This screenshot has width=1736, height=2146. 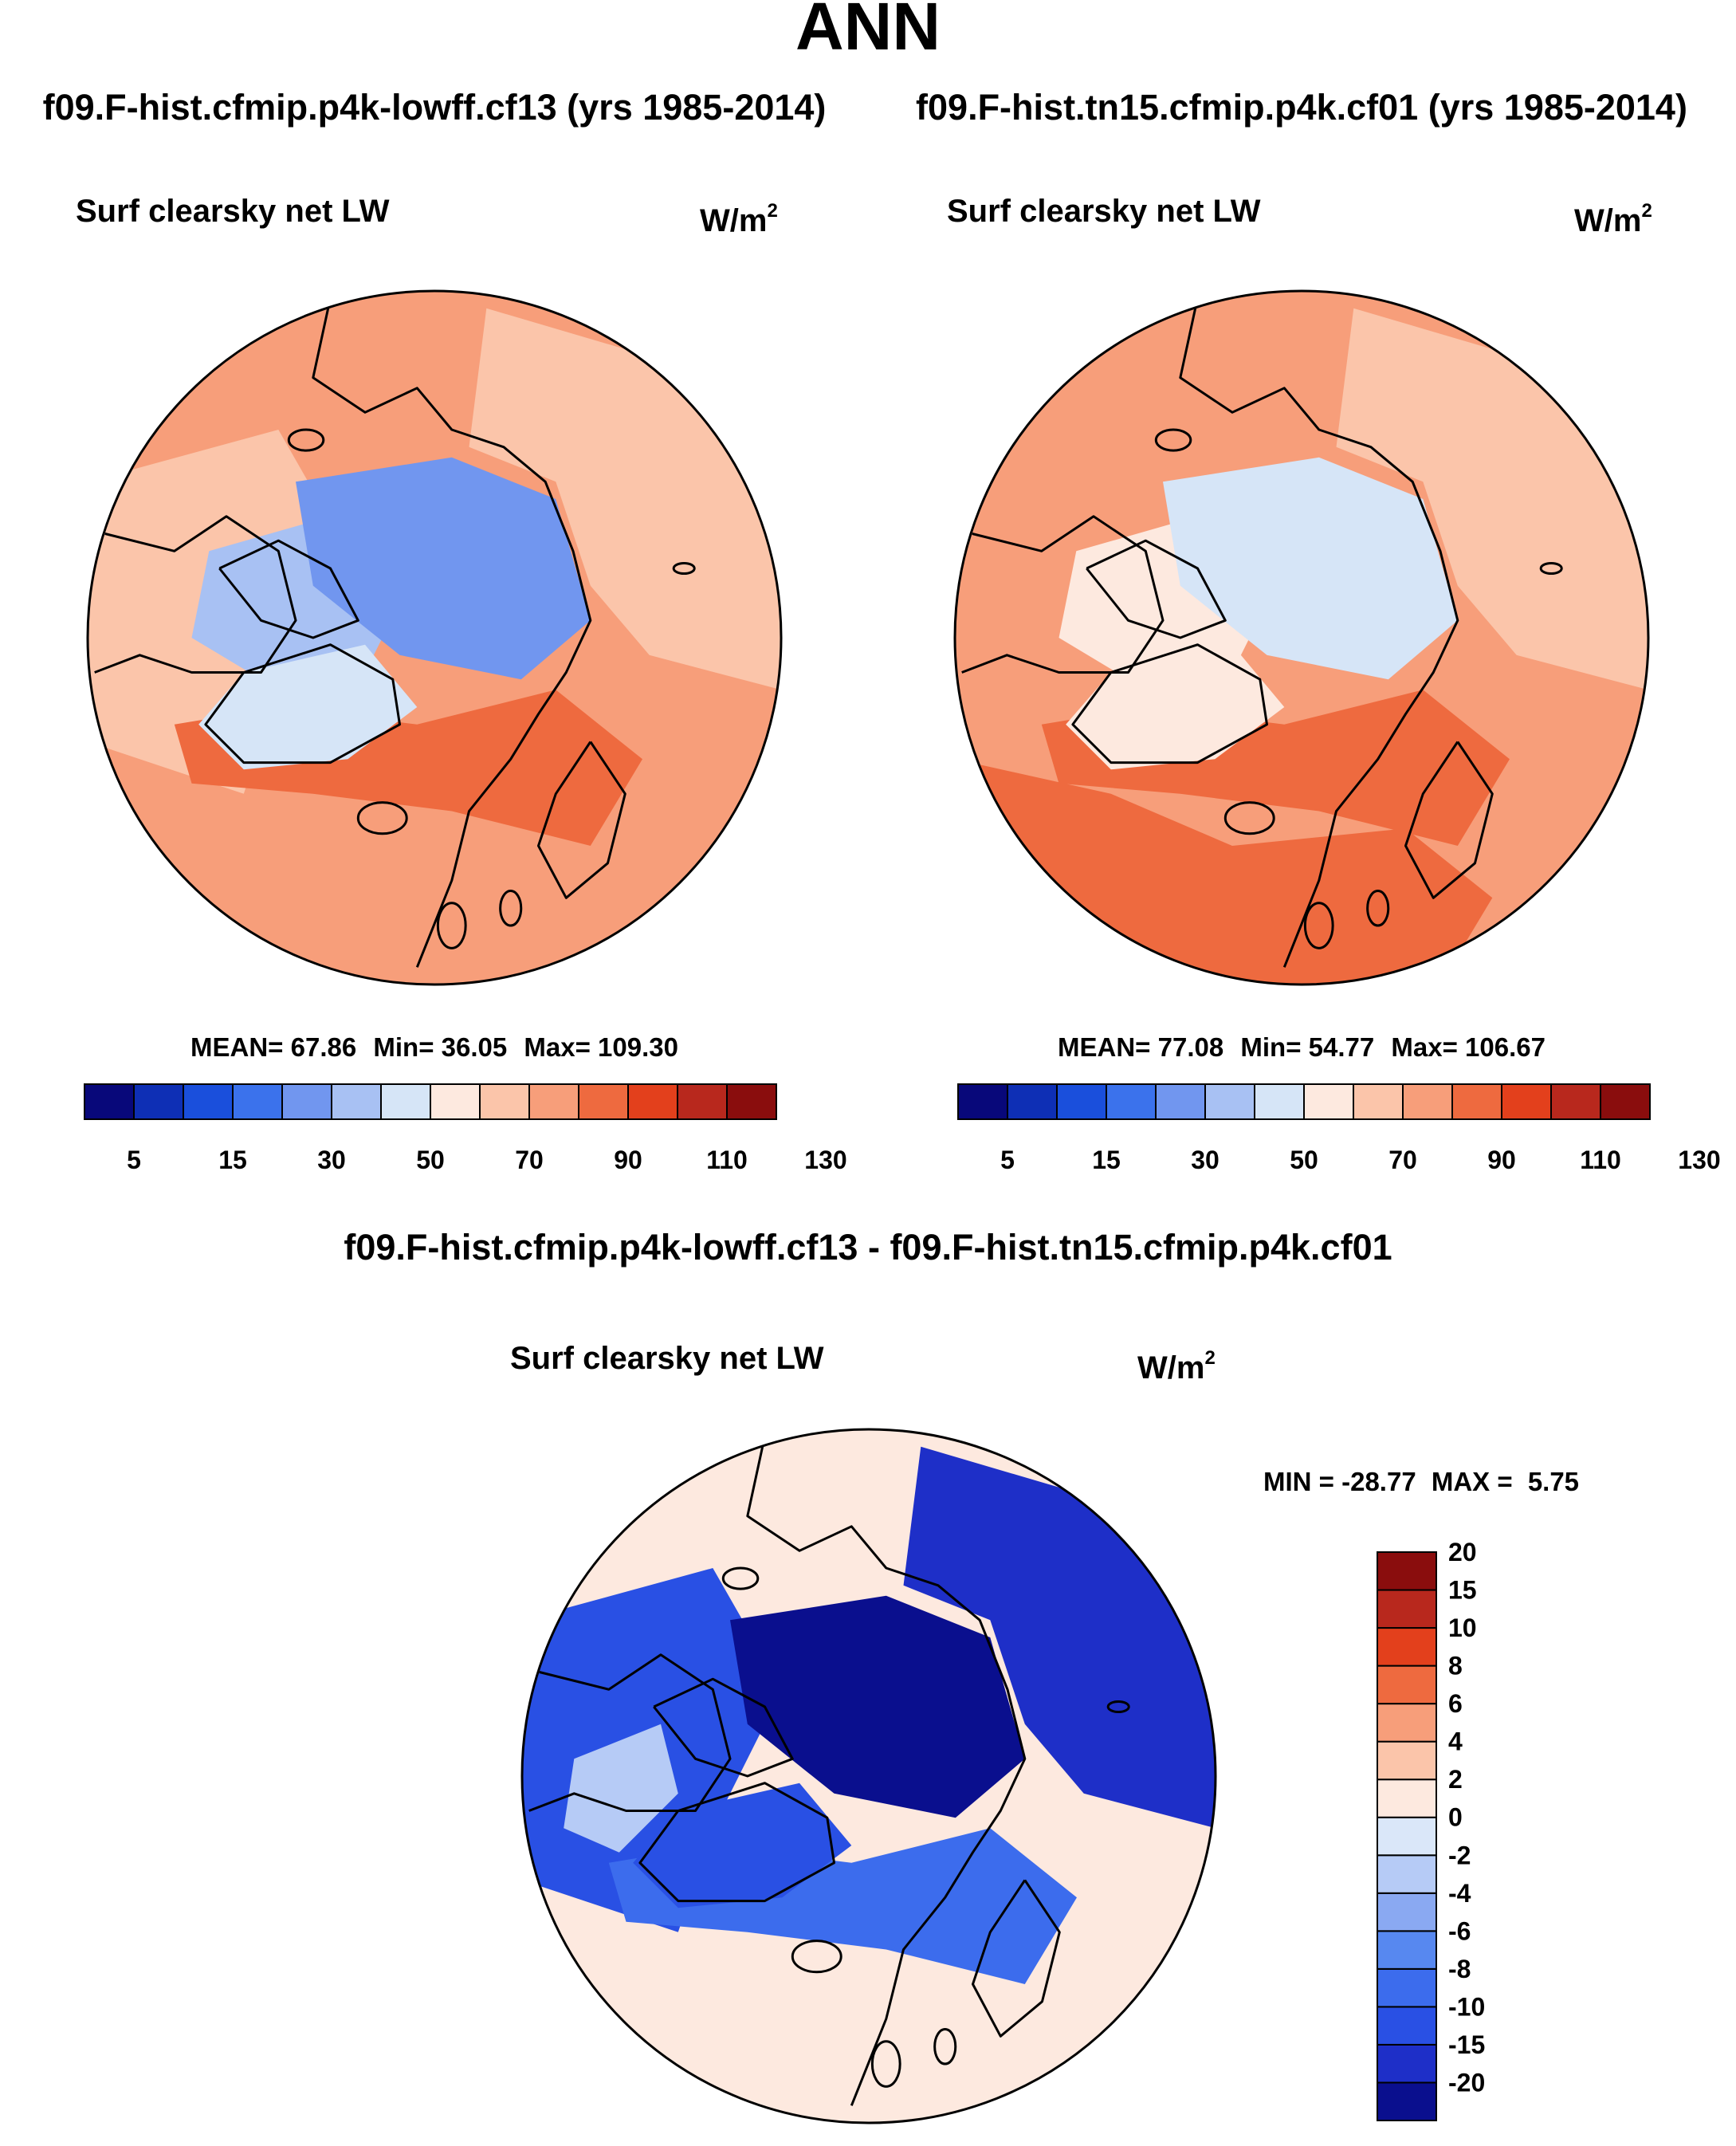 What do you see at coordinates (1699, 1160) in the screenshot?
I see `cbar2-tick-label-7: 130` at bounding box center [1699, 1160].